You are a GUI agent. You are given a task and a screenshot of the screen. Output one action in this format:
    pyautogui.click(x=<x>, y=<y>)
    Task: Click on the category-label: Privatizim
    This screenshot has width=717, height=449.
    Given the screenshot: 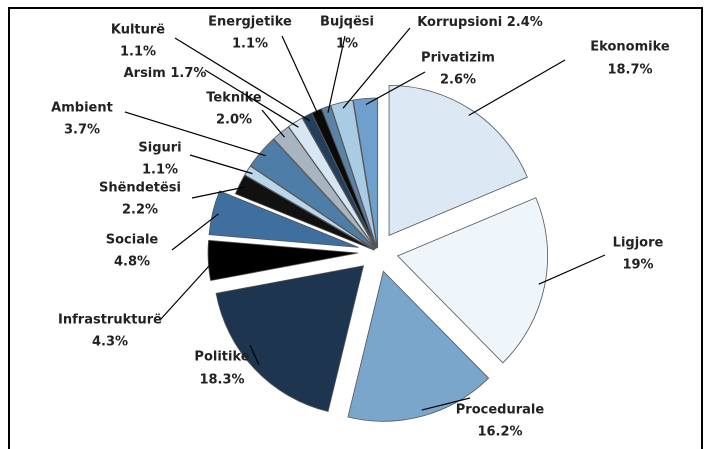 What is the action you would take?
    pyautogui.click(x=458, y=58)
    